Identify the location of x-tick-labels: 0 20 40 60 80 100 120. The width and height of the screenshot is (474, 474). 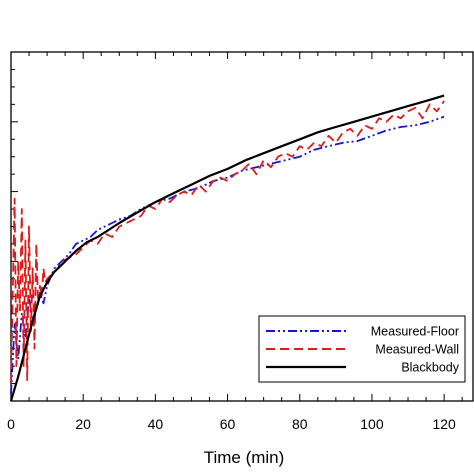
(231, 424).